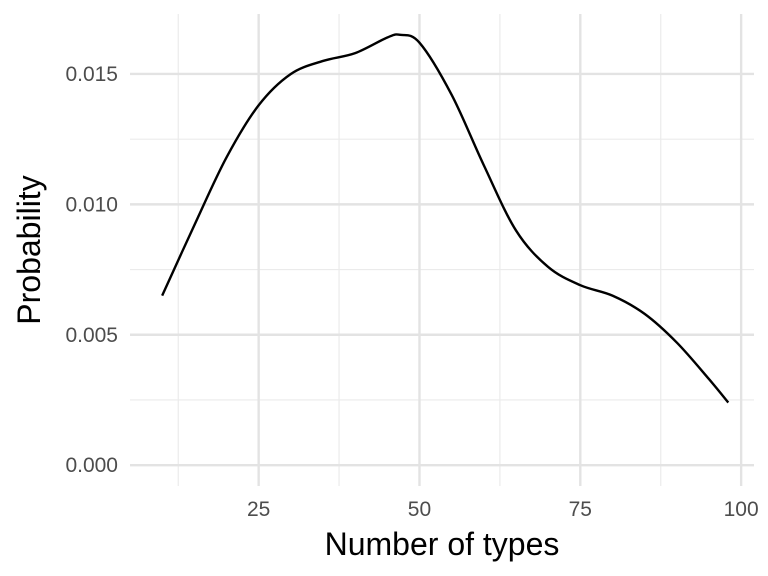 The height and width of the screenshot is (576, 768). I want to click on x-tick-label: 25, so click(258, 509).